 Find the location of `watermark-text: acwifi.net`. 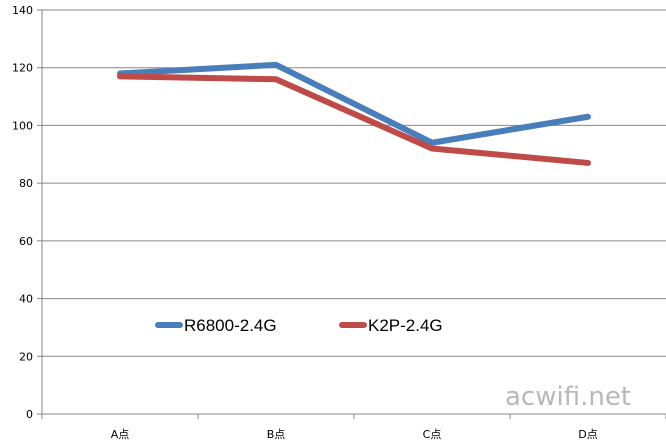

watermark-text: acwifi.net is located at coordinates (568, 397).